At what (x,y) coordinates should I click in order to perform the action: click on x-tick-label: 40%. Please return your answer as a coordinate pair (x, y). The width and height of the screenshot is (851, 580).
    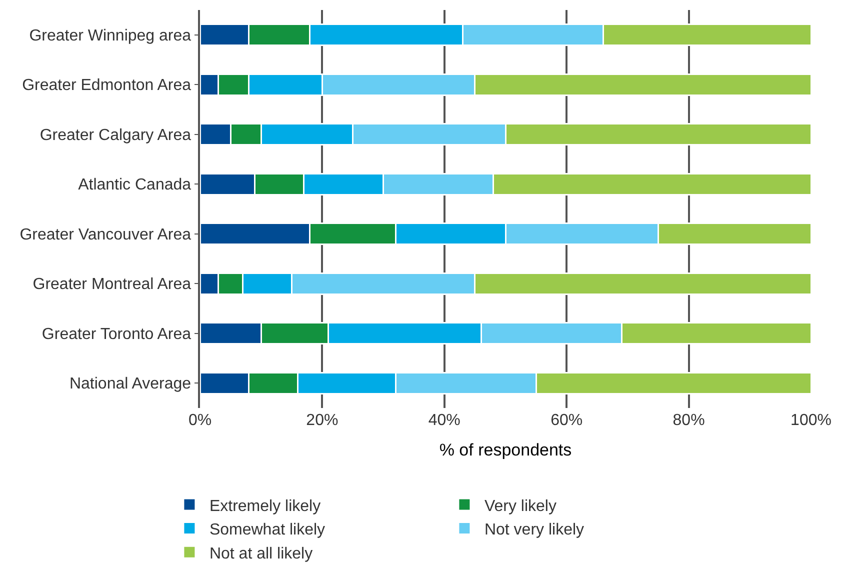
    Looking at the image, I should click on (444, 420).